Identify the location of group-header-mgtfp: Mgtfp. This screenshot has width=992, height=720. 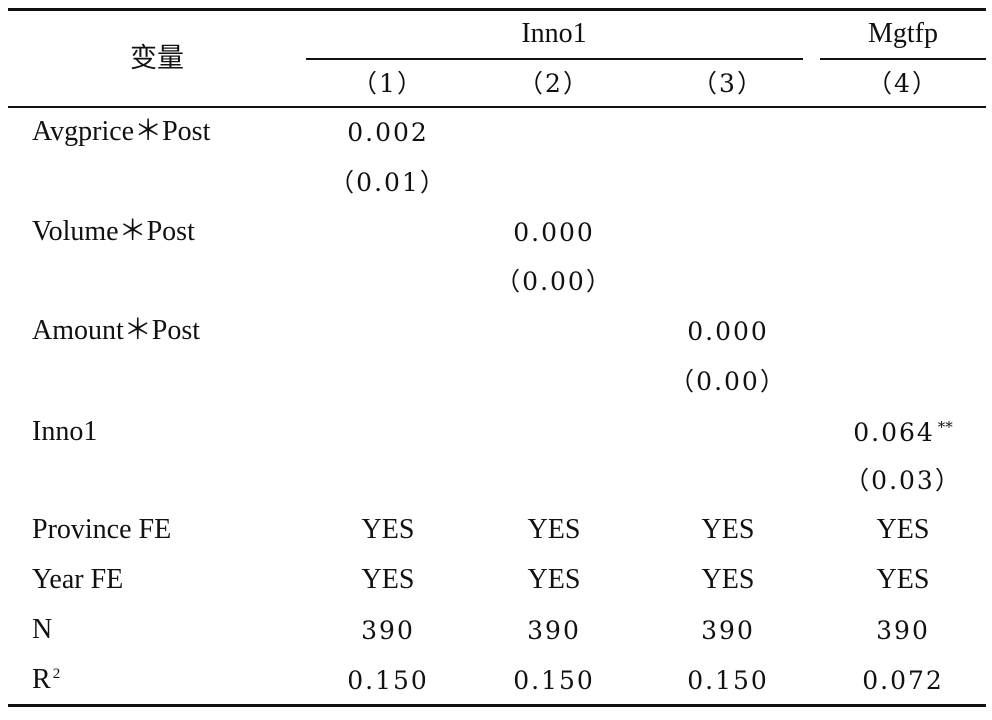
(903, 33).